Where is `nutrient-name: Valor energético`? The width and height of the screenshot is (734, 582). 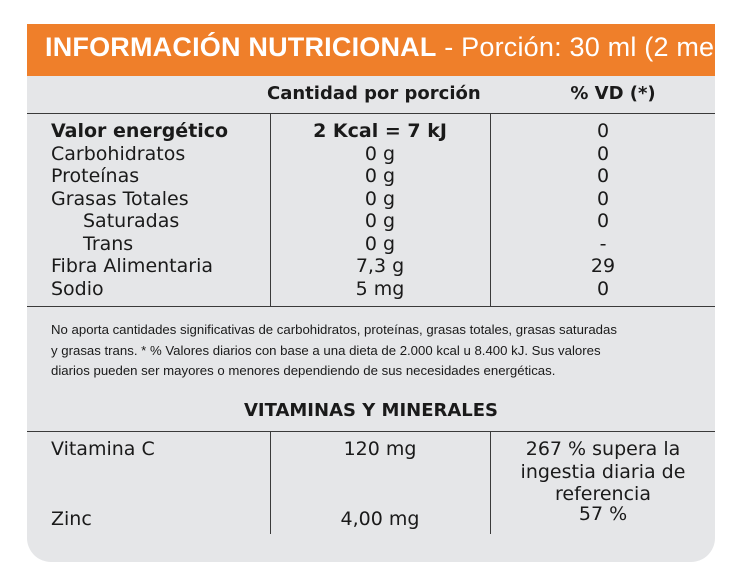 nutrient-name: Valor energético is located at coordinates (140, 131).